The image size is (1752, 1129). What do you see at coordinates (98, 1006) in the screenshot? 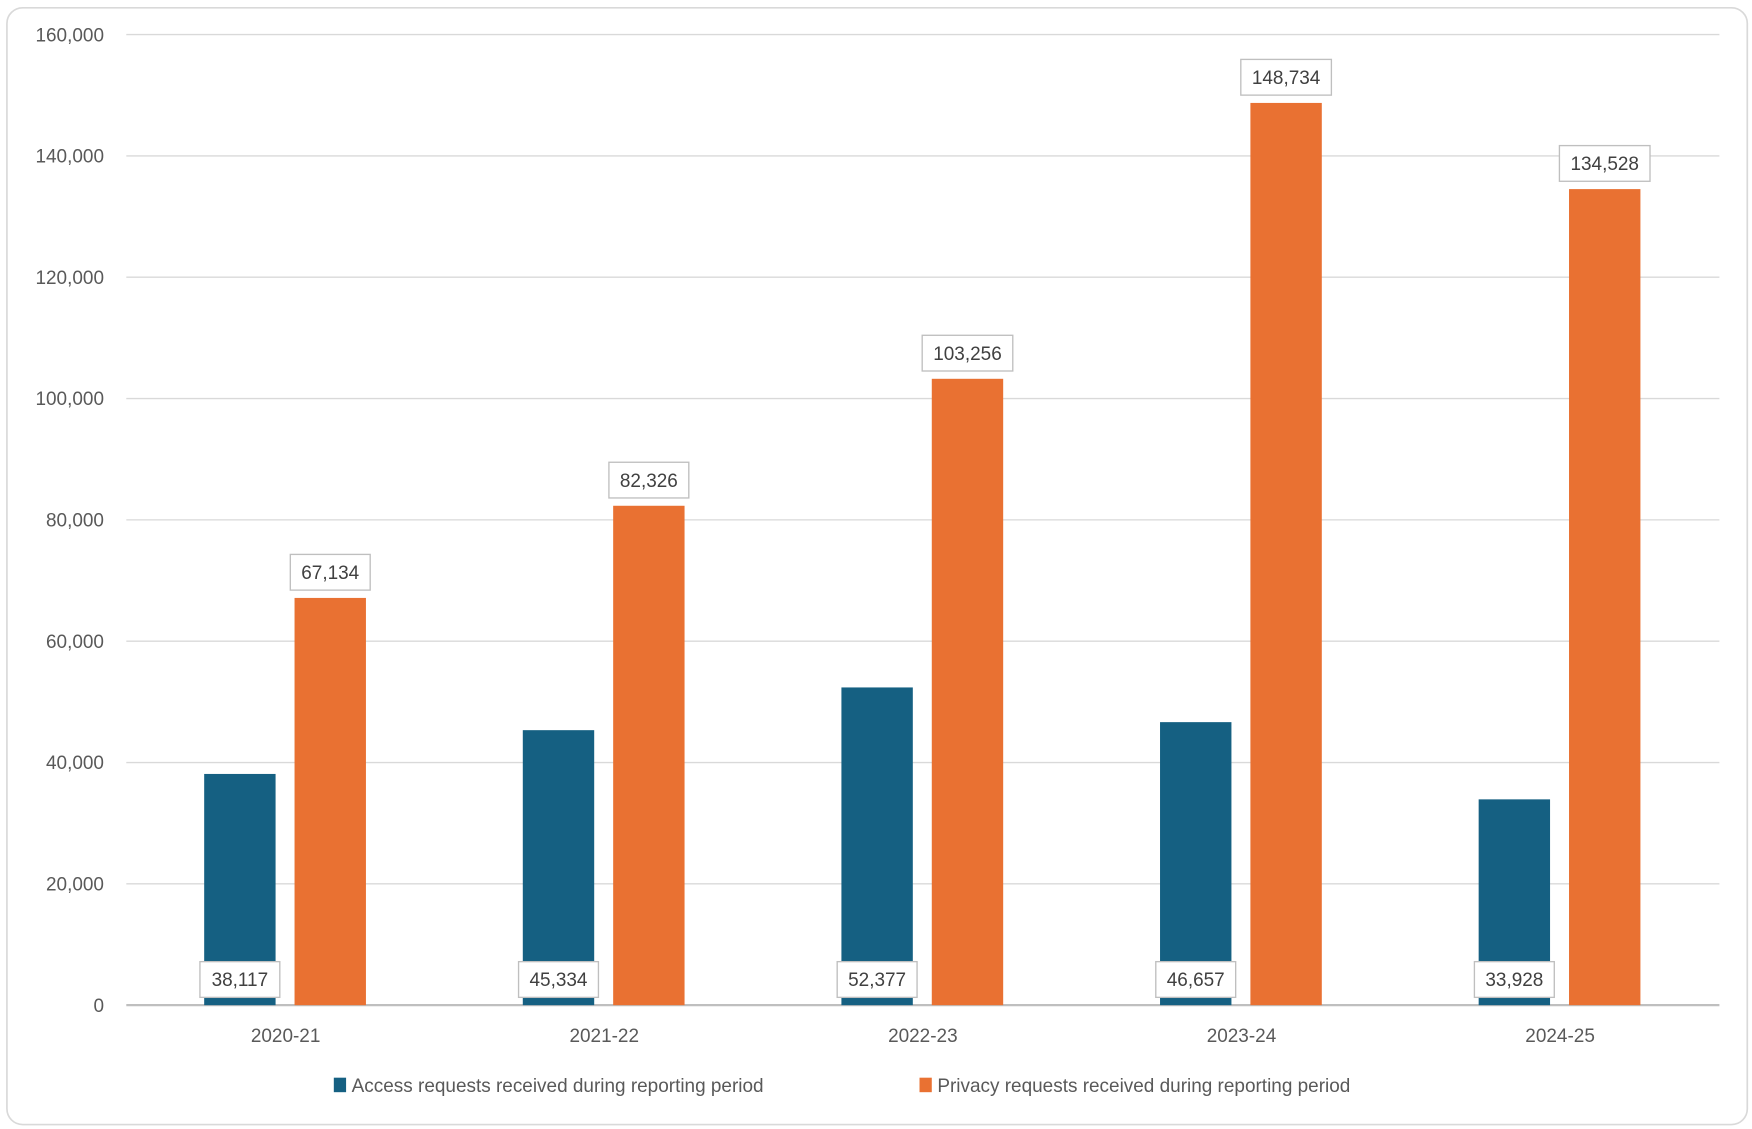
I see `y-tick-label: 0` at bounding box center [98, 1006].